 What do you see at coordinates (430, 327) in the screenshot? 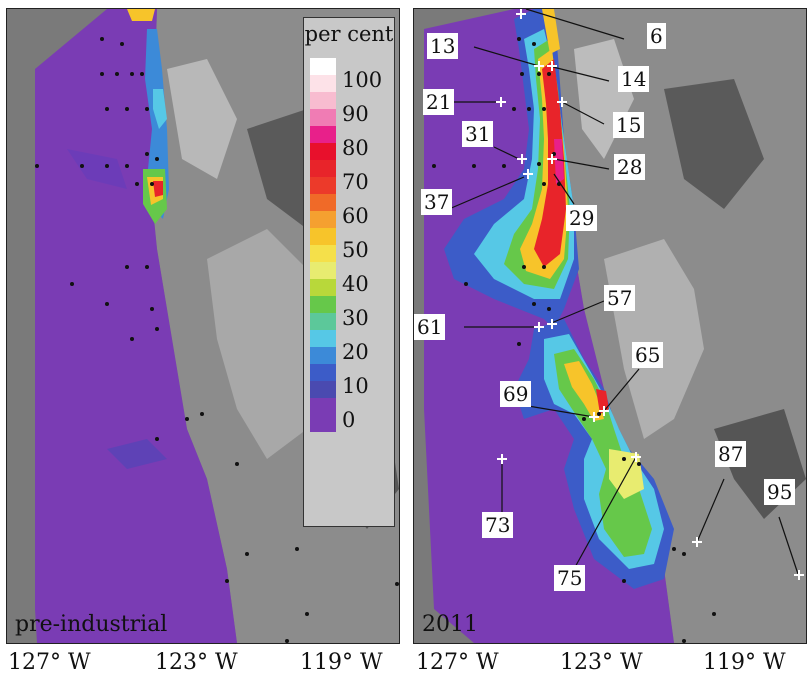
I see `site-label-61: 61` at bounding box center [430, 327].